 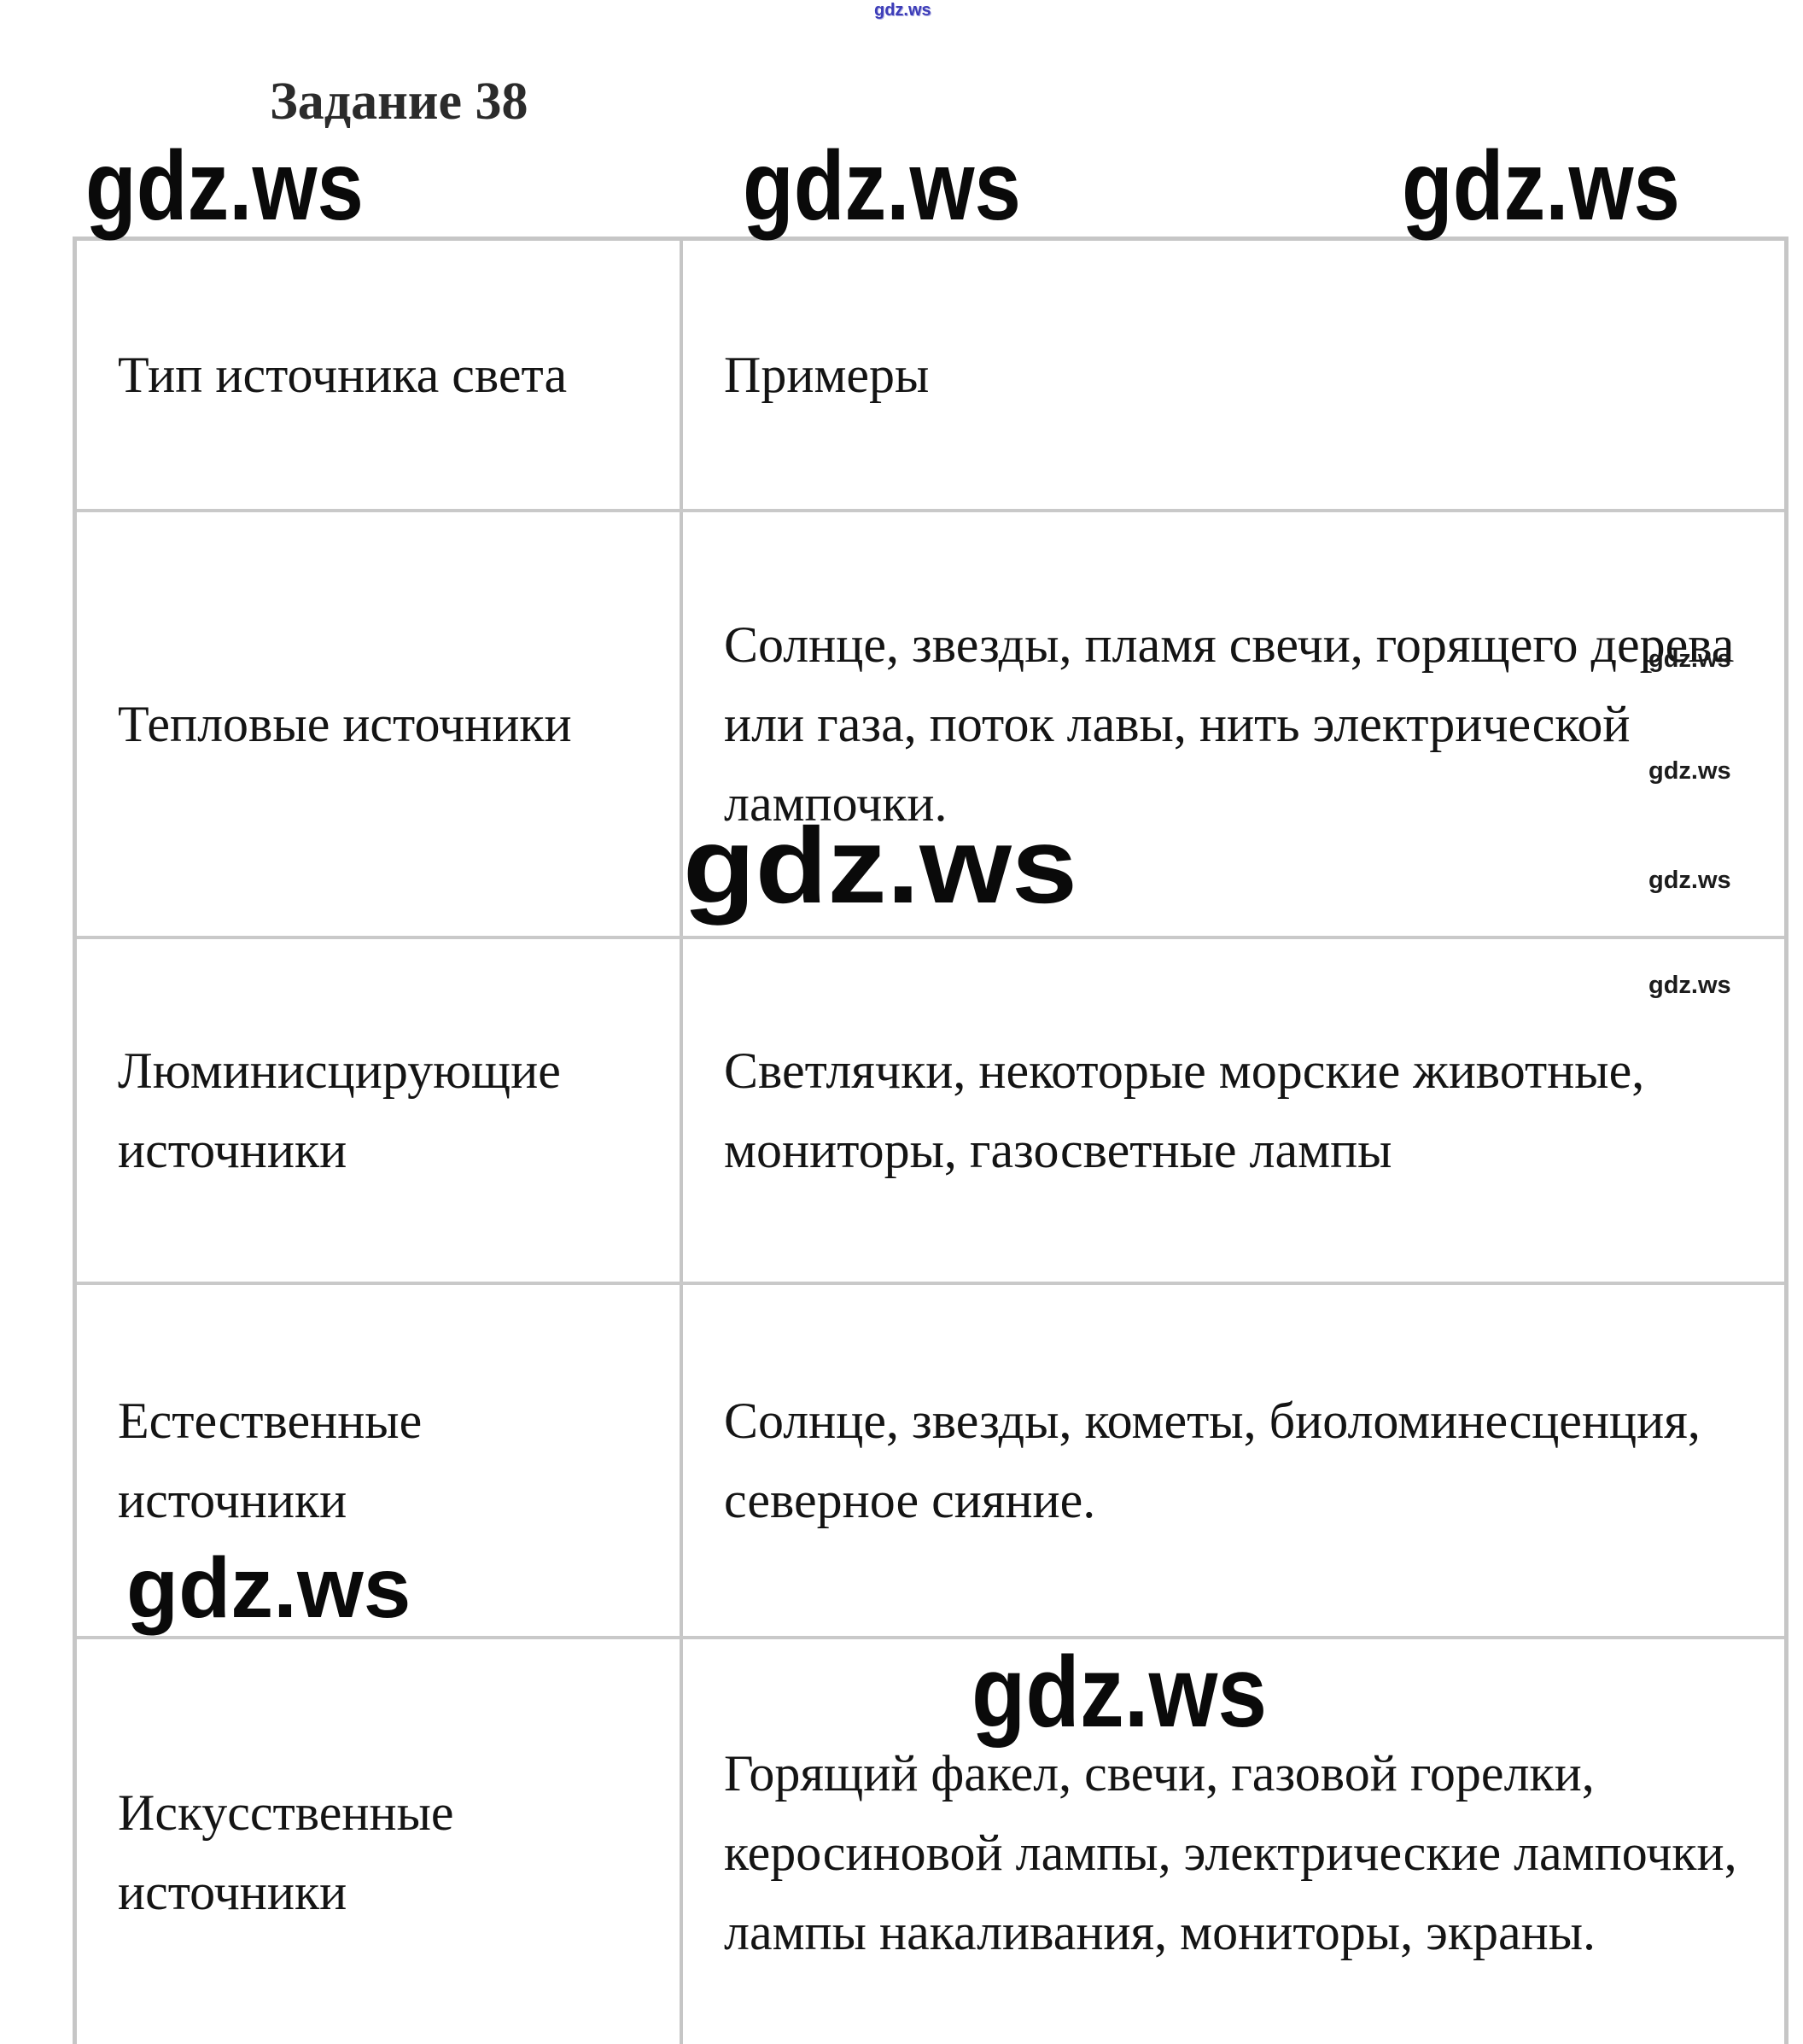 I want to click on watermark-gdz-large-row4: gdz.ws, so click(x=1120, y=1692).